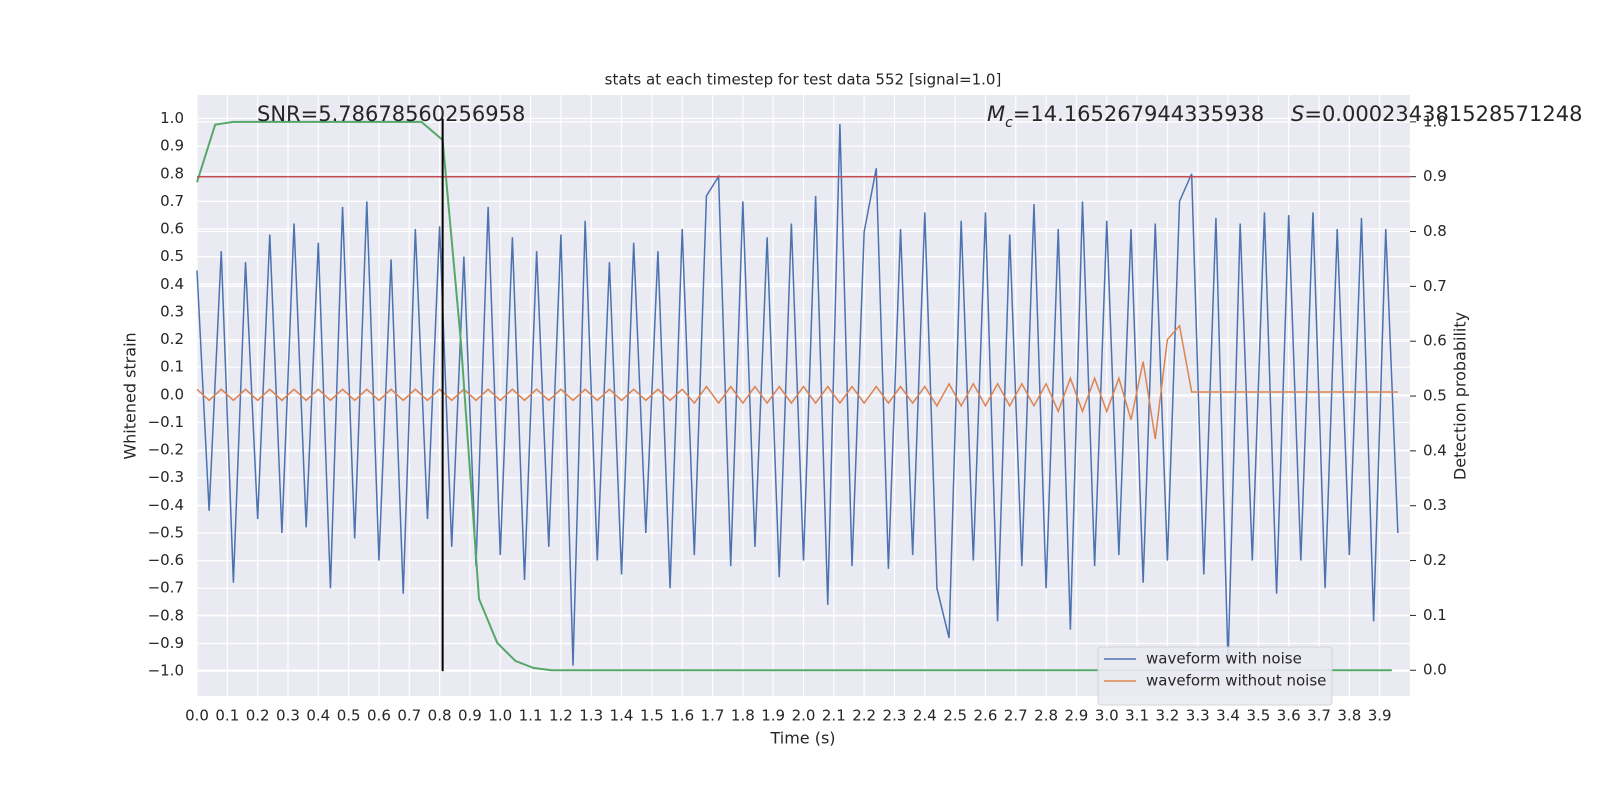 The image size is (1600, 800). Describe the element at coordinates (591, 716) in the screenshot. I see `x-tick-label: 1.3` at that location.